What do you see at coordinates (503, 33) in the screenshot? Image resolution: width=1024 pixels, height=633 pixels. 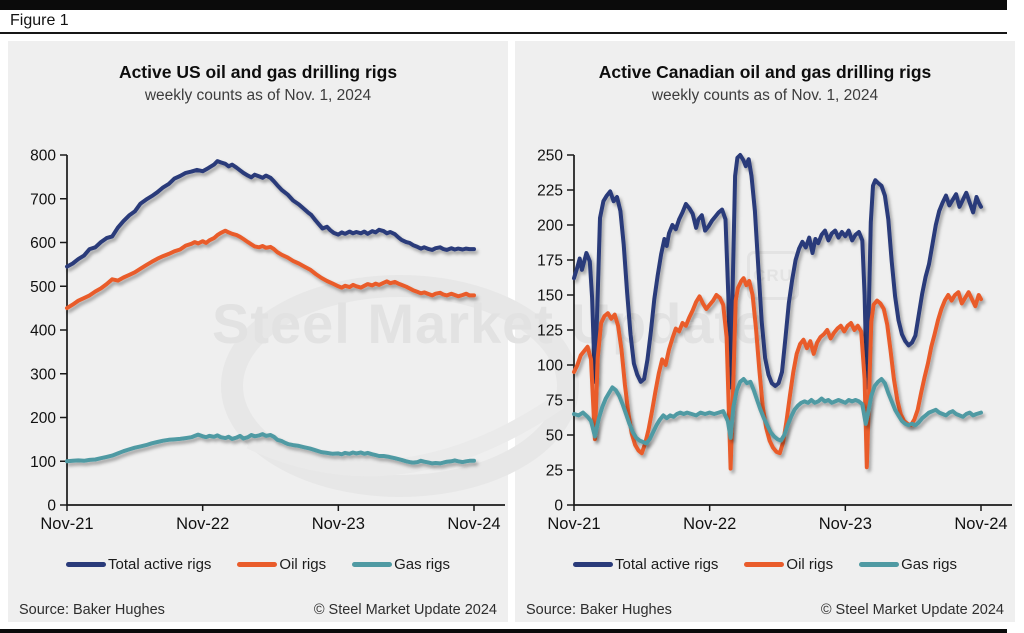 I see `header-rule` at bounding box center [503, 33].